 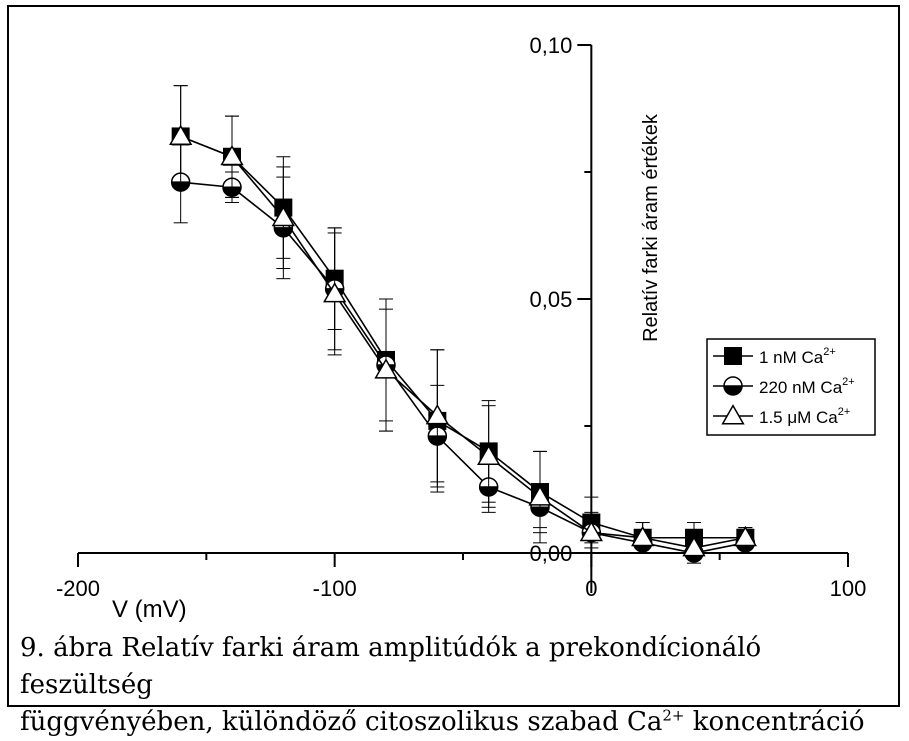 I want to click on legend-label: 220 nM Ca2+, so click(x=807, y=386).